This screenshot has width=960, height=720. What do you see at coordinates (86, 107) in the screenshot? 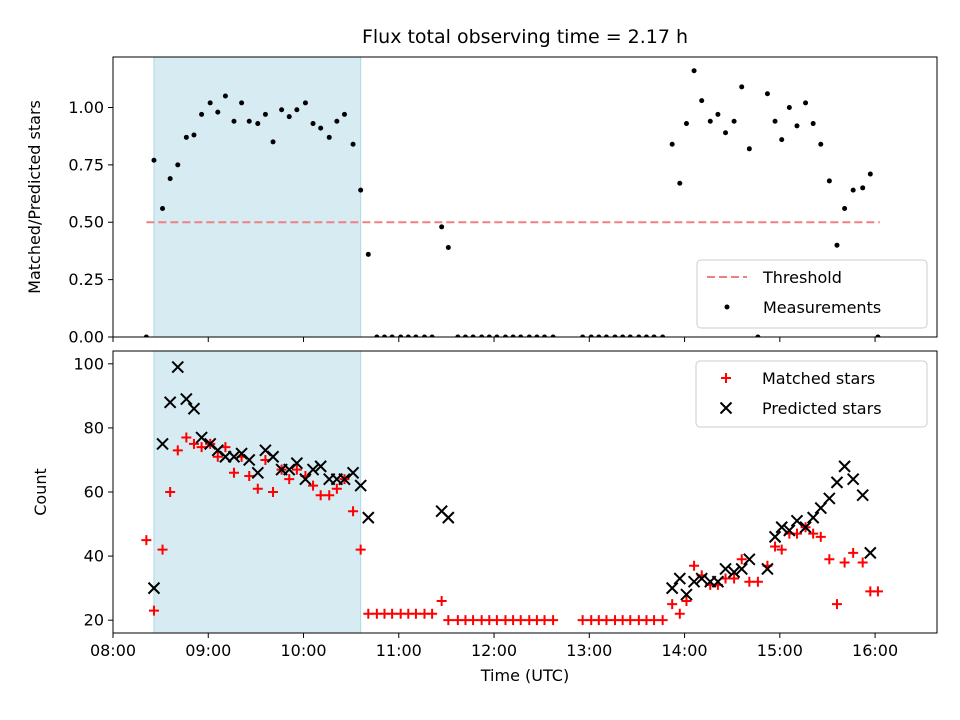
I see `top-y-tick-label: 1.00` at bounding box center [86, 107].